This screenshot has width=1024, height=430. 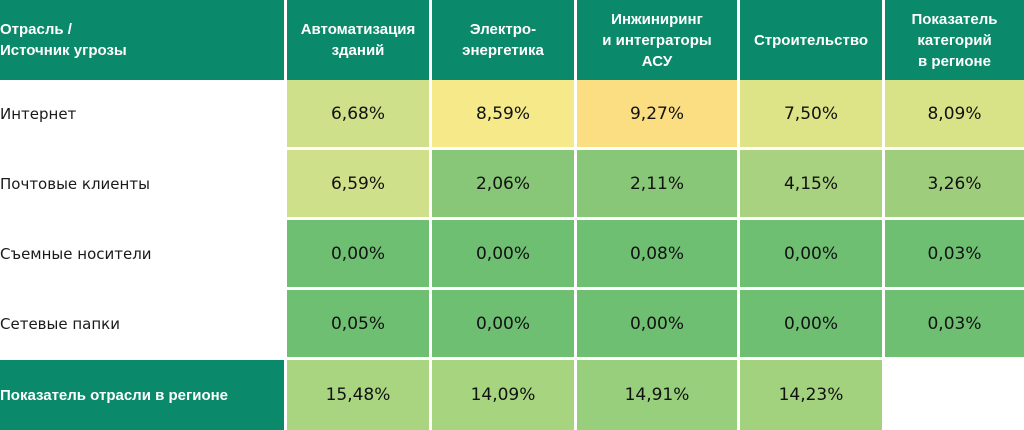 I want to click on value-cell: 0,05%, so click(x=359, y=325).